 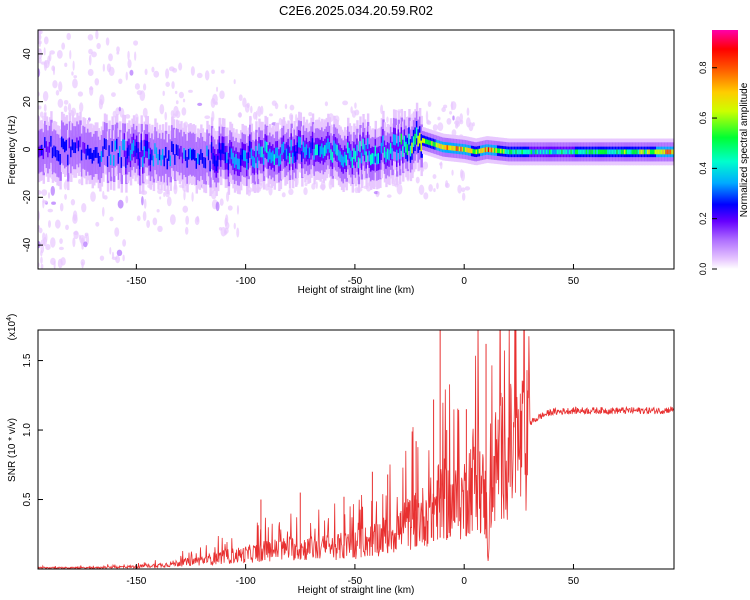 I want to click on top-x-tick-label: -150, so click(x=136, y=281).